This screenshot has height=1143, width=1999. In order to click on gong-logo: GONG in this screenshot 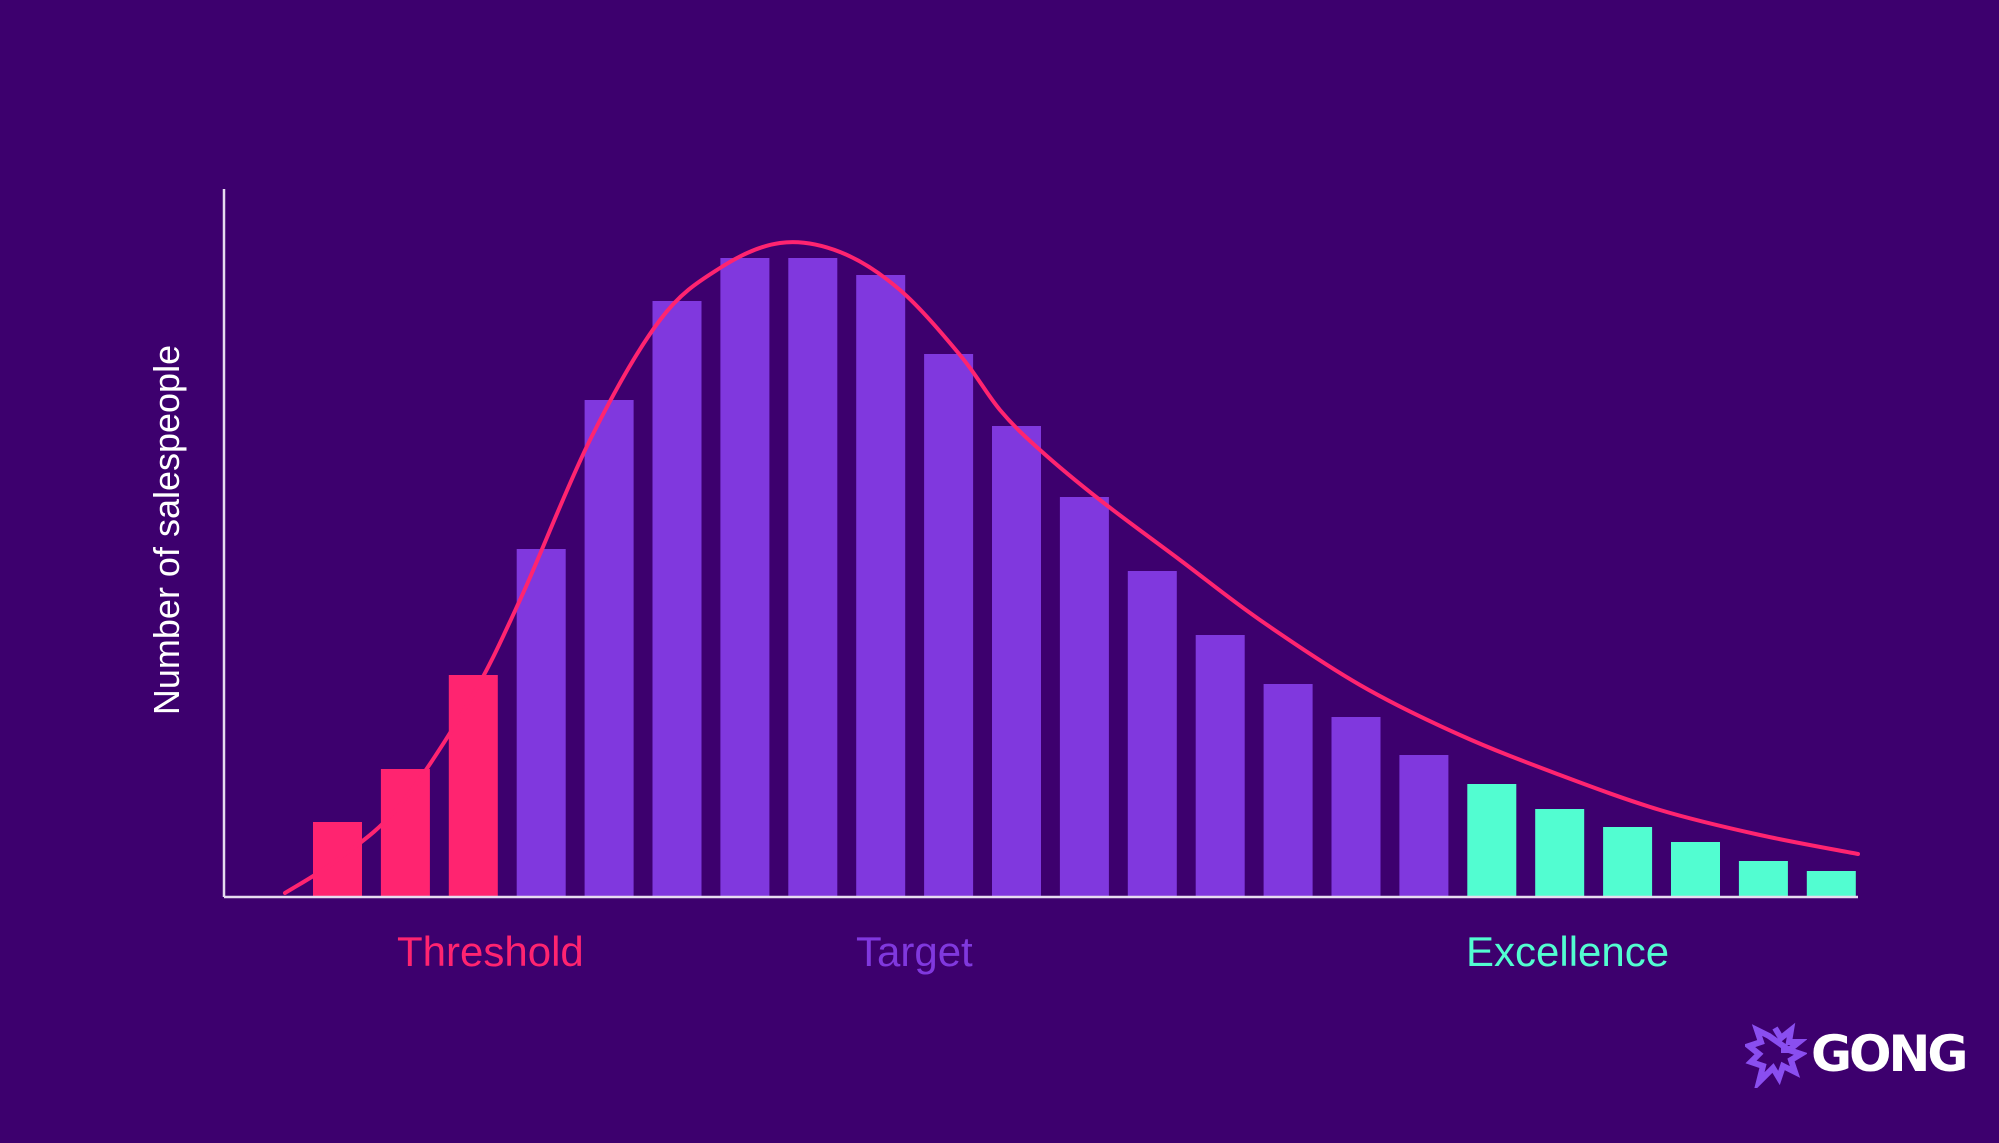, I will do `click(1856, 1054)`.